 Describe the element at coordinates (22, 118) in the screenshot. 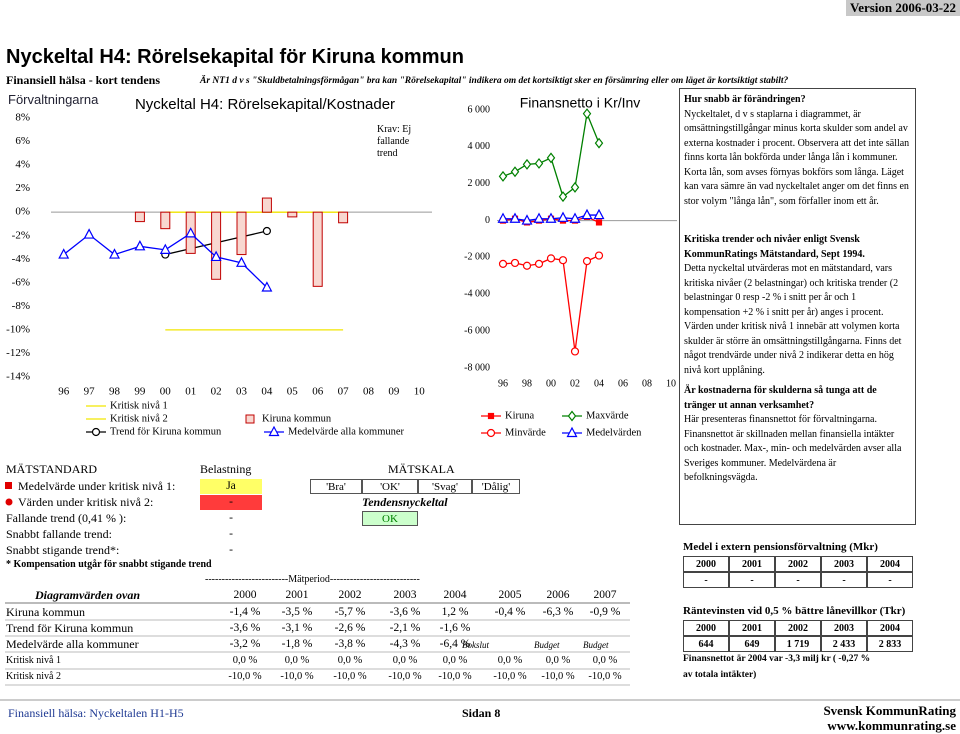

I see `y-tick-label: 8%` at that location.